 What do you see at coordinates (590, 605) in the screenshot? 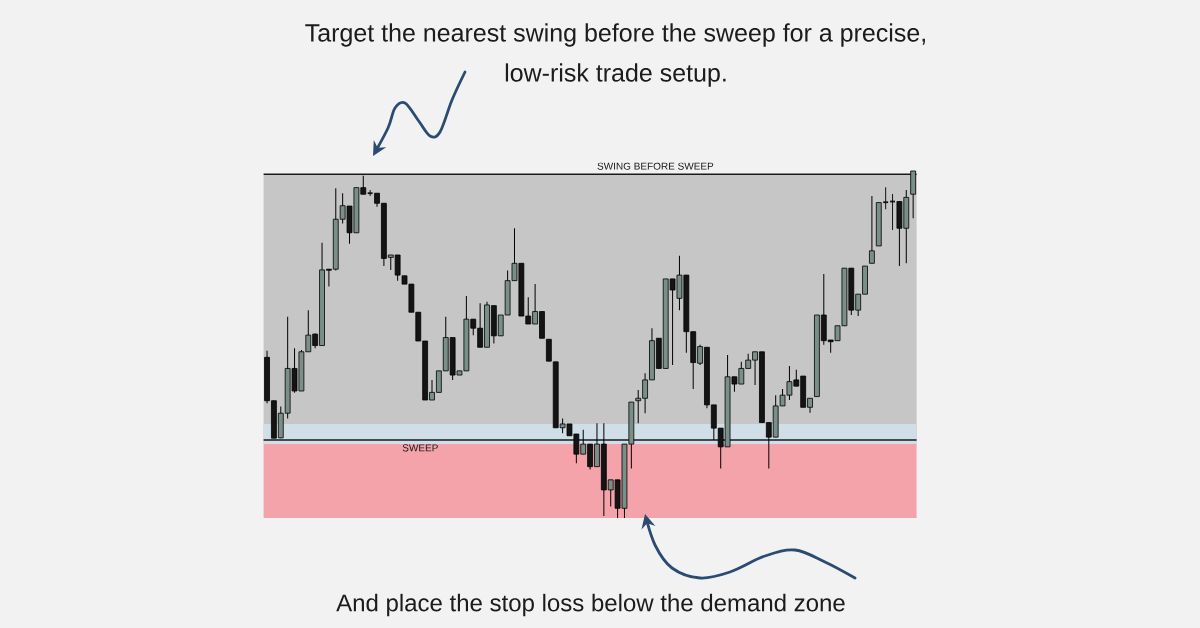
I see `text: And place the stop loss below the demand zone` at bounding box center [590, 605].